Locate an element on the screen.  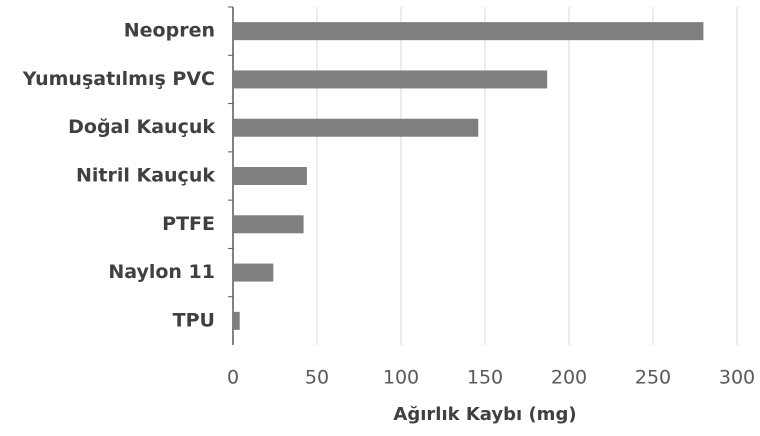
x-tick-label: 0 is located at coordinates (233, 378).